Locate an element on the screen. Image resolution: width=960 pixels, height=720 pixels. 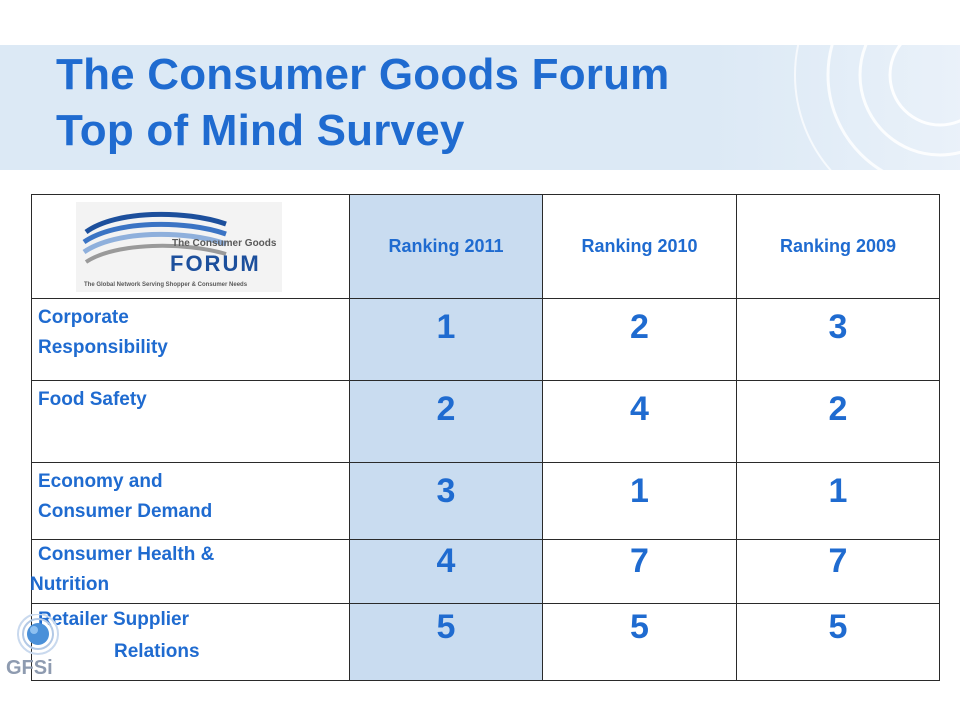
row-label-economy-consumer-demand: Economy and Consumer Demand is located at coordinates (190, 501).